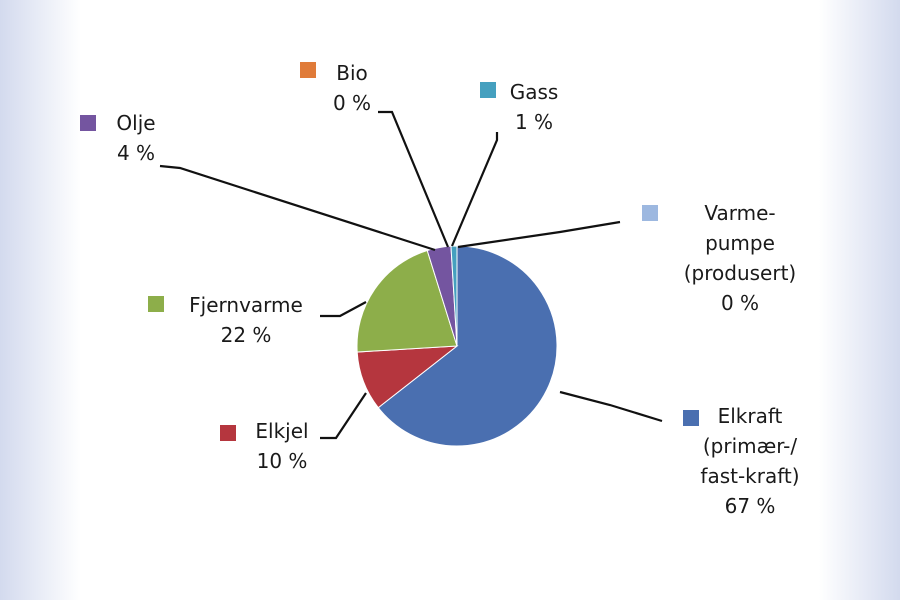 Image resolution: width=900 pixels, height=600 pixels. Describe the element at coordinates (740, 273) in the screenshot. I see `slice-label-varmepumpe-produsert: (produsert)` at that location.